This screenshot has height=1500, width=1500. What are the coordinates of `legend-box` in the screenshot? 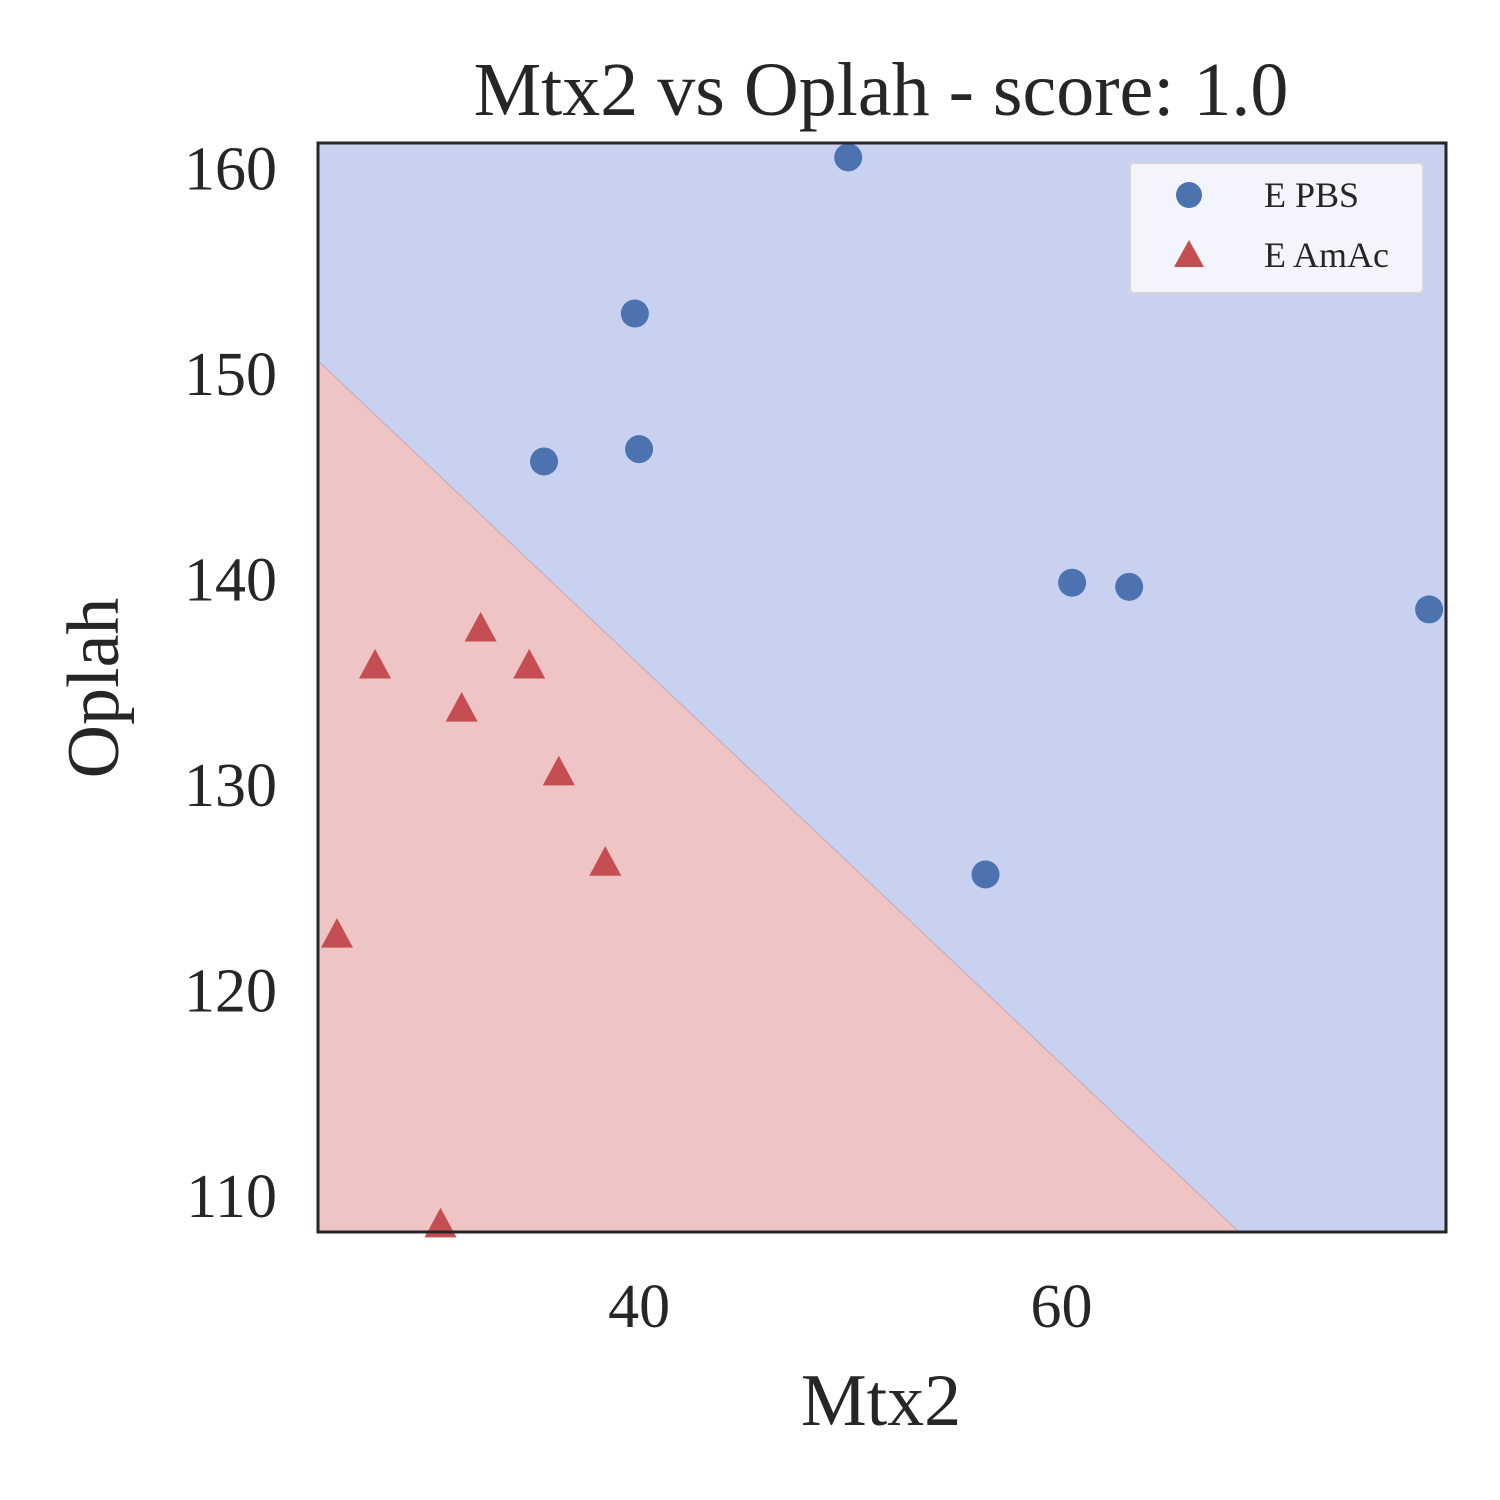 It's located at (1276, 228).